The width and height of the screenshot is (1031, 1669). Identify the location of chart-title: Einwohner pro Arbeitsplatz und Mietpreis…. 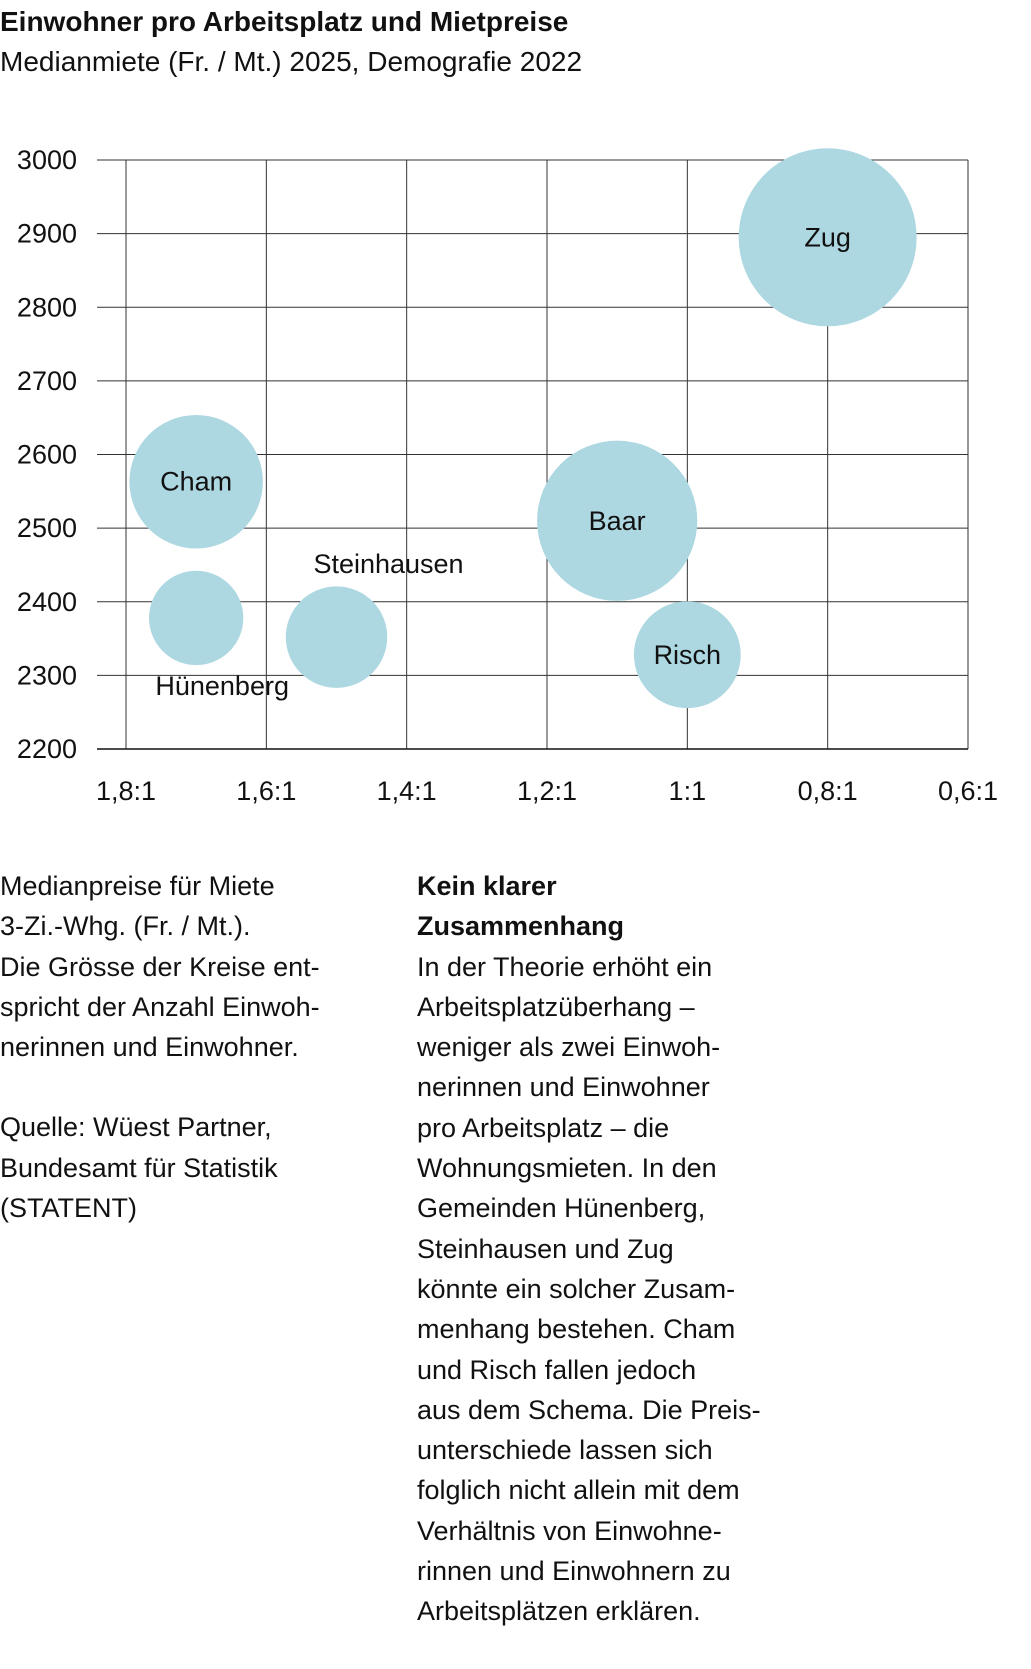
(284, 21).